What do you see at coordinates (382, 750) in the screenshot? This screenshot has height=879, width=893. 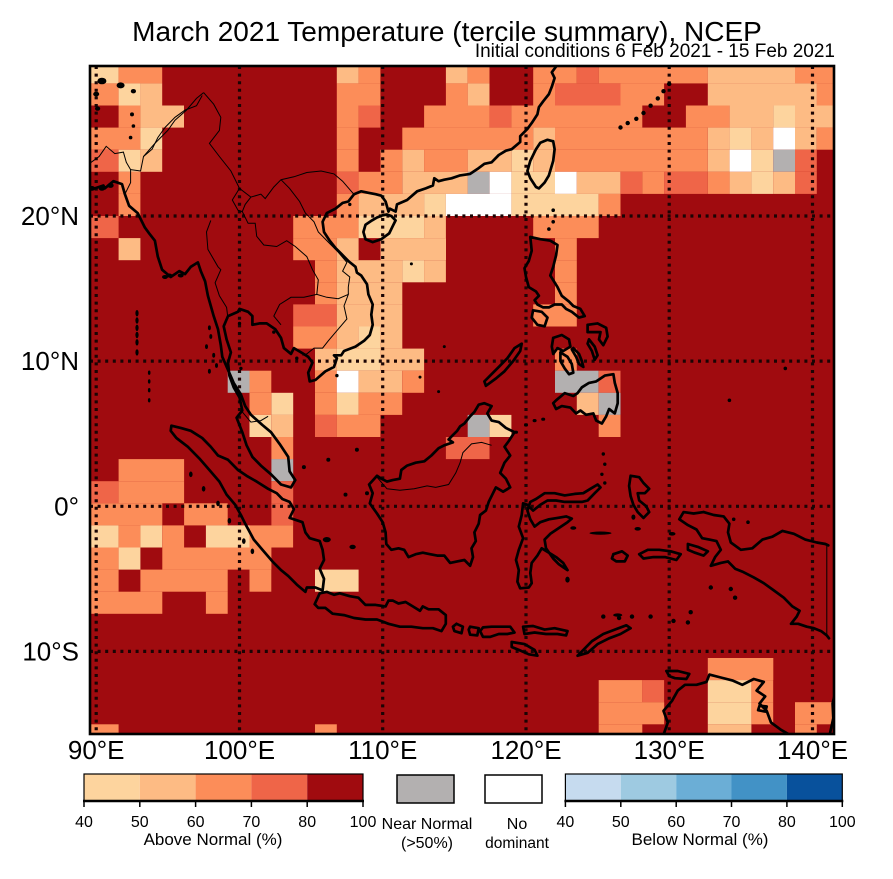 I see `svg-text: 110°E` at bounding box center [382, 750].